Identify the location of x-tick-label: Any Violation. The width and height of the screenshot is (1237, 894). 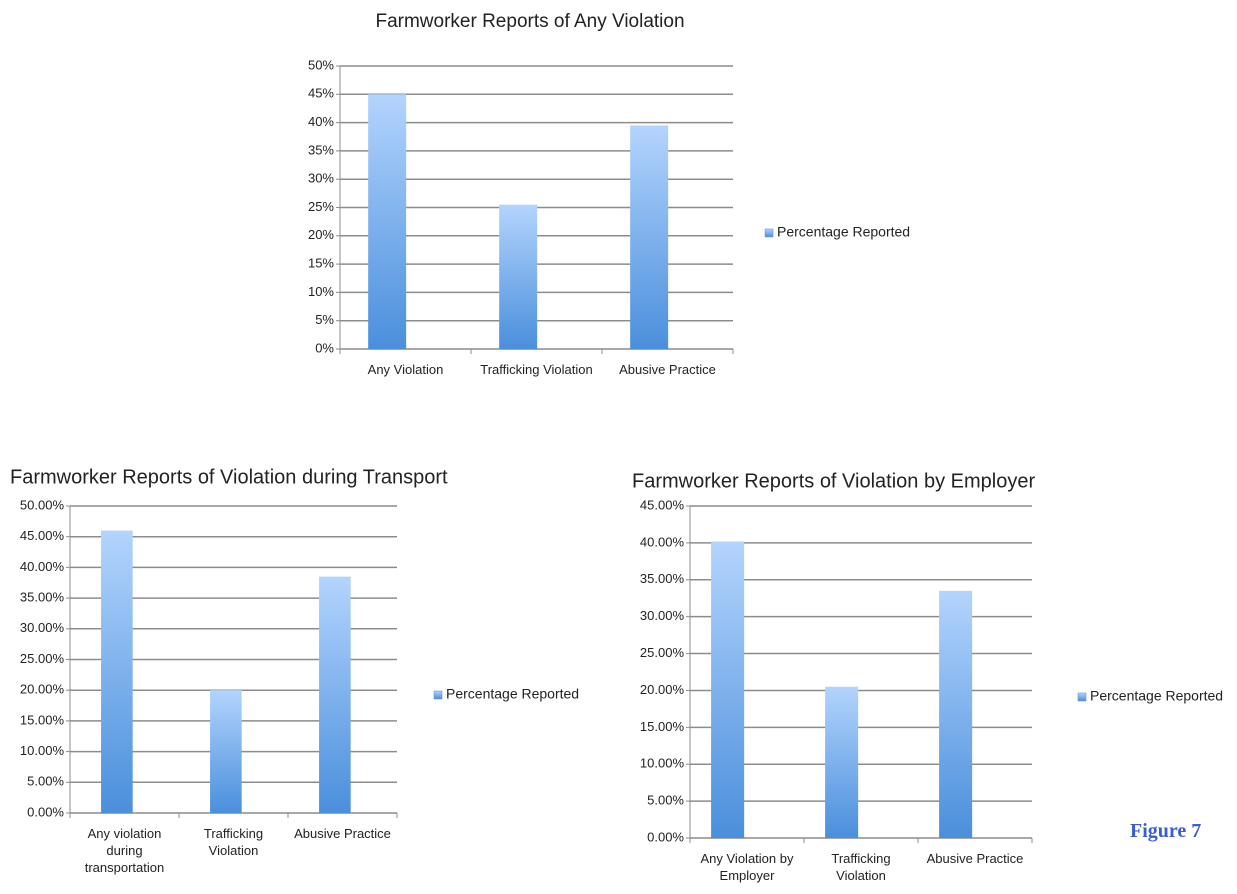
(405, 369).